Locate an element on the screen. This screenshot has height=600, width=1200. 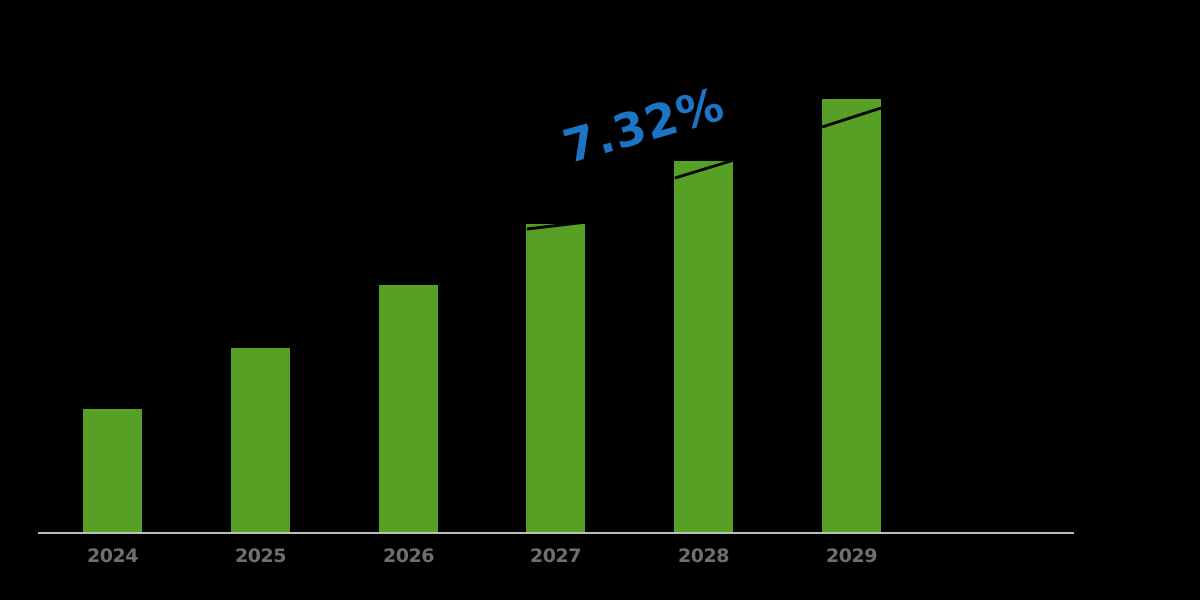
x-tick-label: 2027 is located at coordinates (555, 556).